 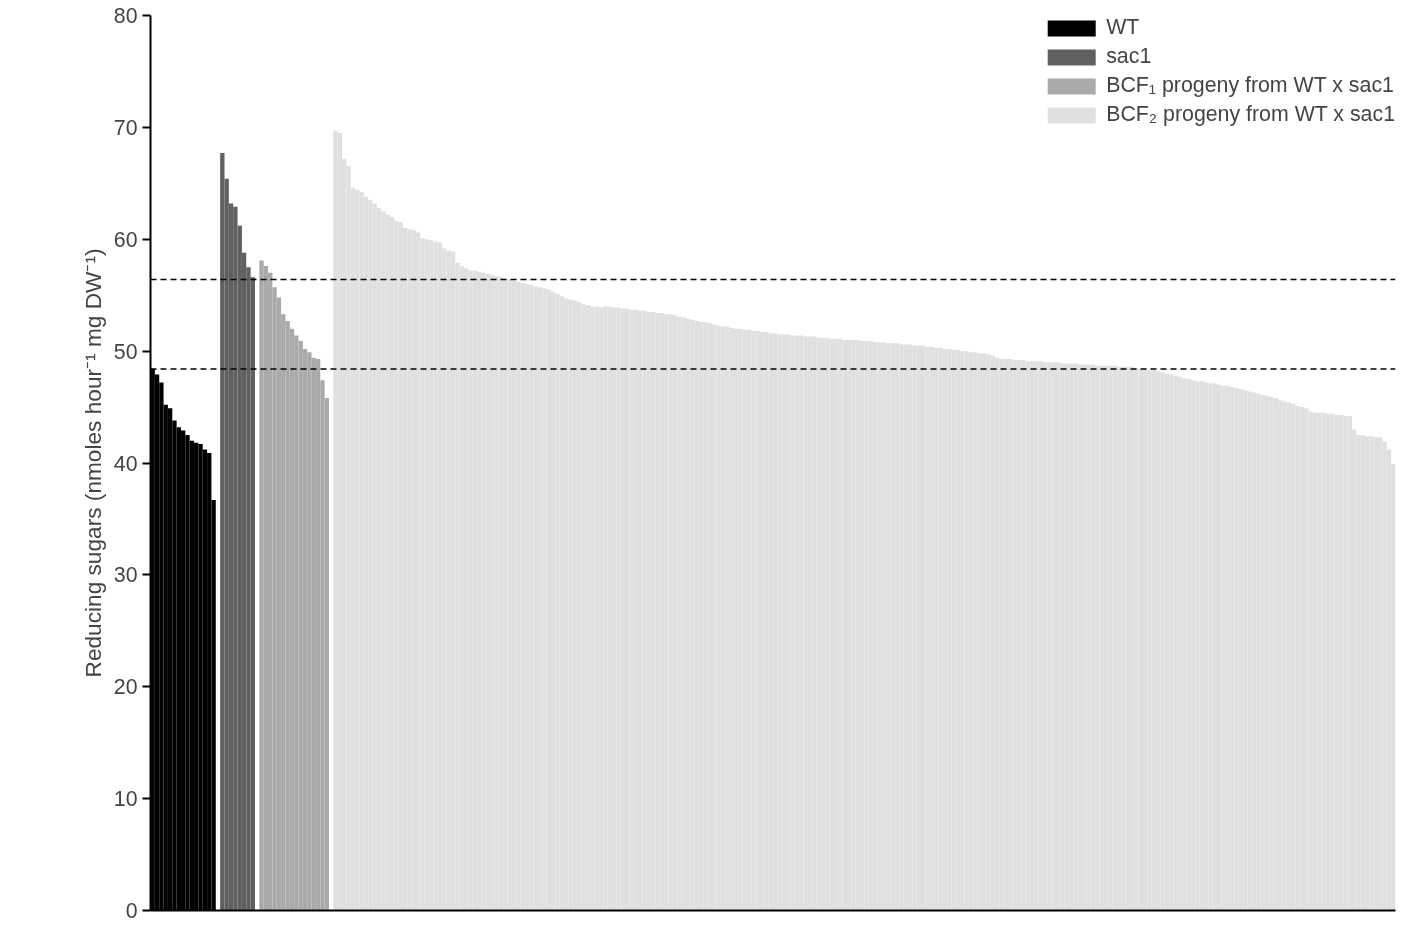 I want to click on y-tick-label: 80, so click(x=125, y=16).